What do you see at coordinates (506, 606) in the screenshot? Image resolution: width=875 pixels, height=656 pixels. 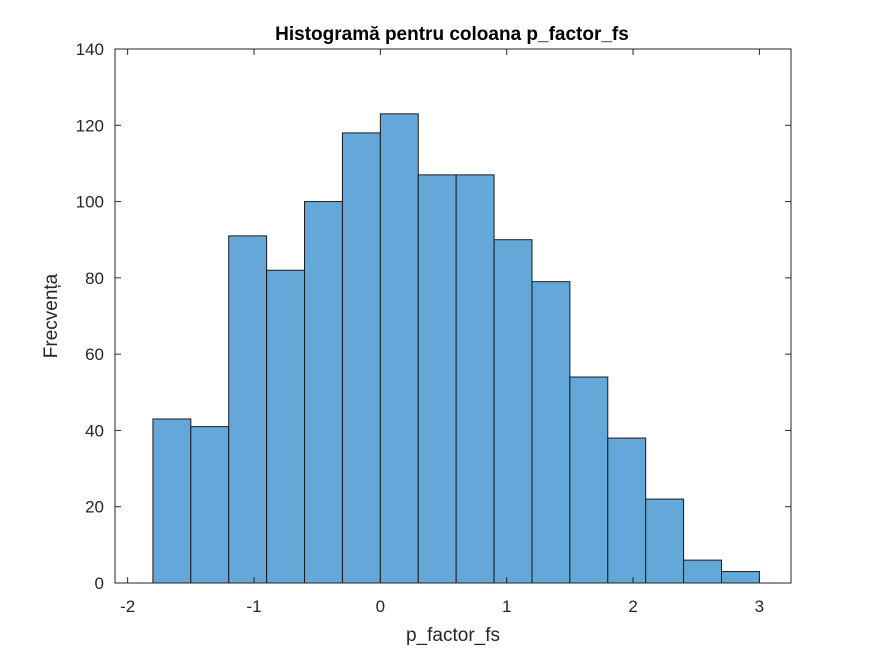 I see `x-tick-label: 1` at bounding box center [506, 606].